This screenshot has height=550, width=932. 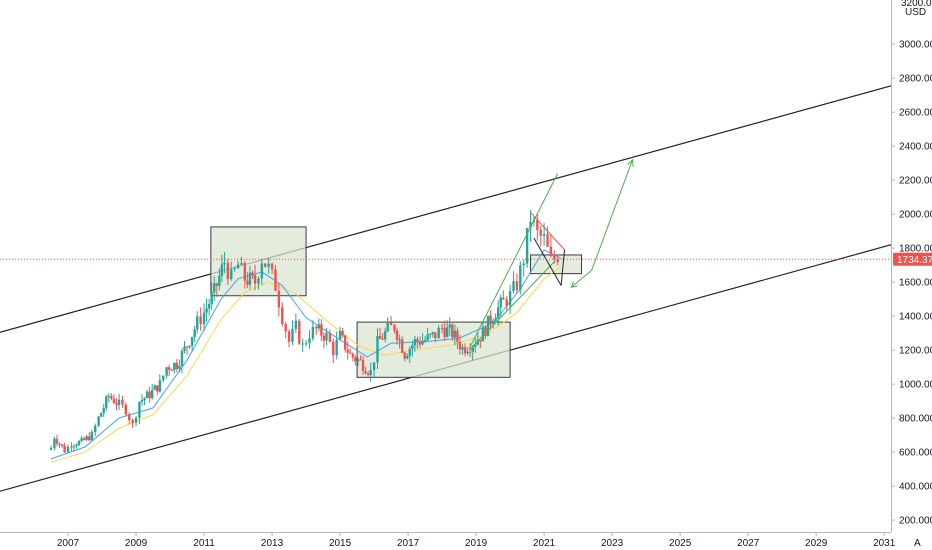 What do you see at coordinates (917, 543) in the screenshot?
I see `auto-scale-button: A` at bounding box center [917, 543].